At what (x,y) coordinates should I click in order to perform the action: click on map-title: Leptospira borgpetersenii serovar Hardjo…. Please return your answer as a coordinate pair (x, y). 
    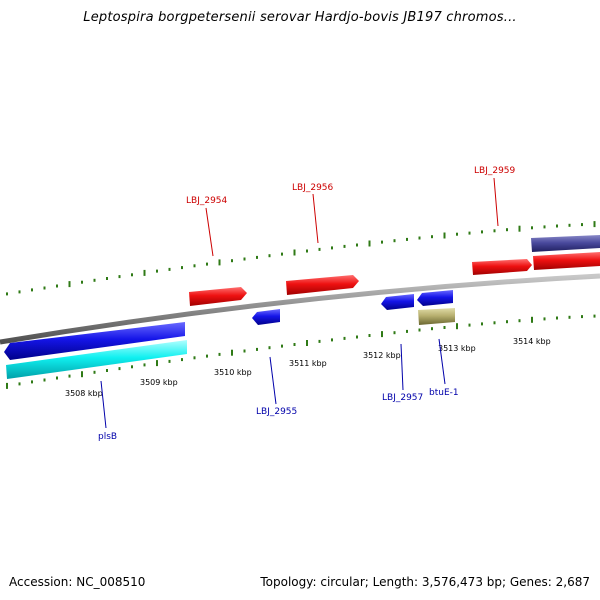
    Looking at the image, I should click on (300, 17).